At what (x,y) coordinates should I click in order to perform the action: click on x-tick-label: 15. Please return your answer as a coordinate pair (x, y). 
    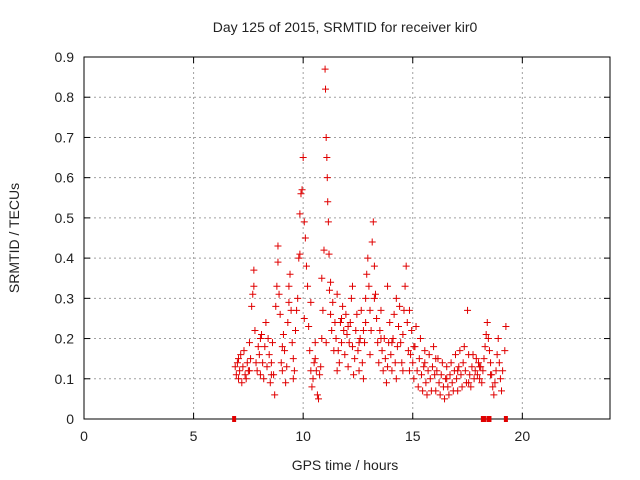
    Looking at the image, I should click on (413, 436).